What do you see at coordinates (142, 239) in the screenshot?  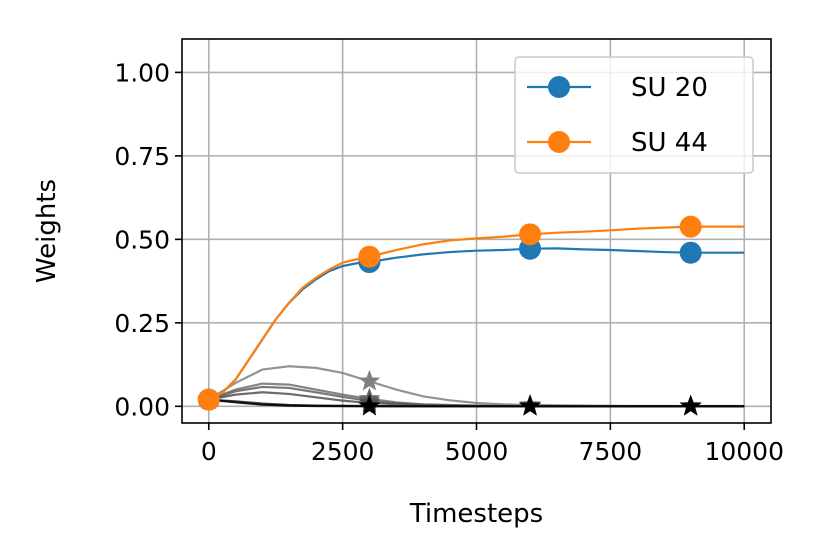 I see `y-tick-label: 0.50` at bounding box center [142, 239].